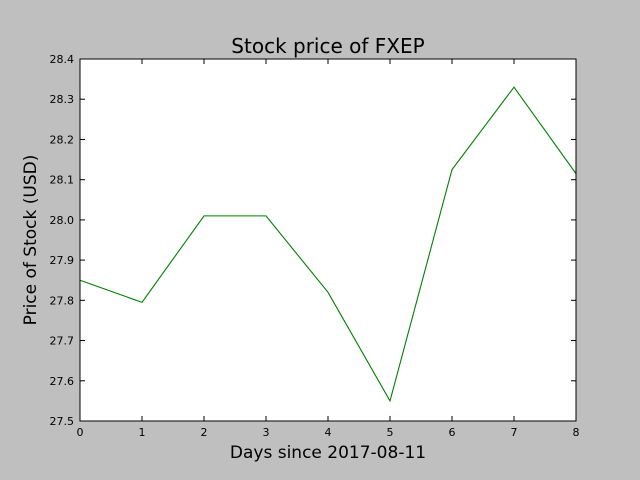 The height and width of the screenshot is (480, 640). Describe the element at coordinates (62, 260) in the screenshot. I see `y-tick-label: 27.9` at that location.